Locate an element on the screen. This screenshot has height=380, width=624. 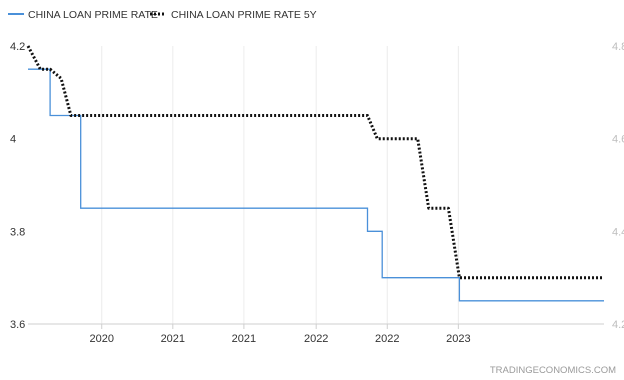
y-axis-right: 4.2 4.4 4.6 4.8 is located at coordinates (618, 186).